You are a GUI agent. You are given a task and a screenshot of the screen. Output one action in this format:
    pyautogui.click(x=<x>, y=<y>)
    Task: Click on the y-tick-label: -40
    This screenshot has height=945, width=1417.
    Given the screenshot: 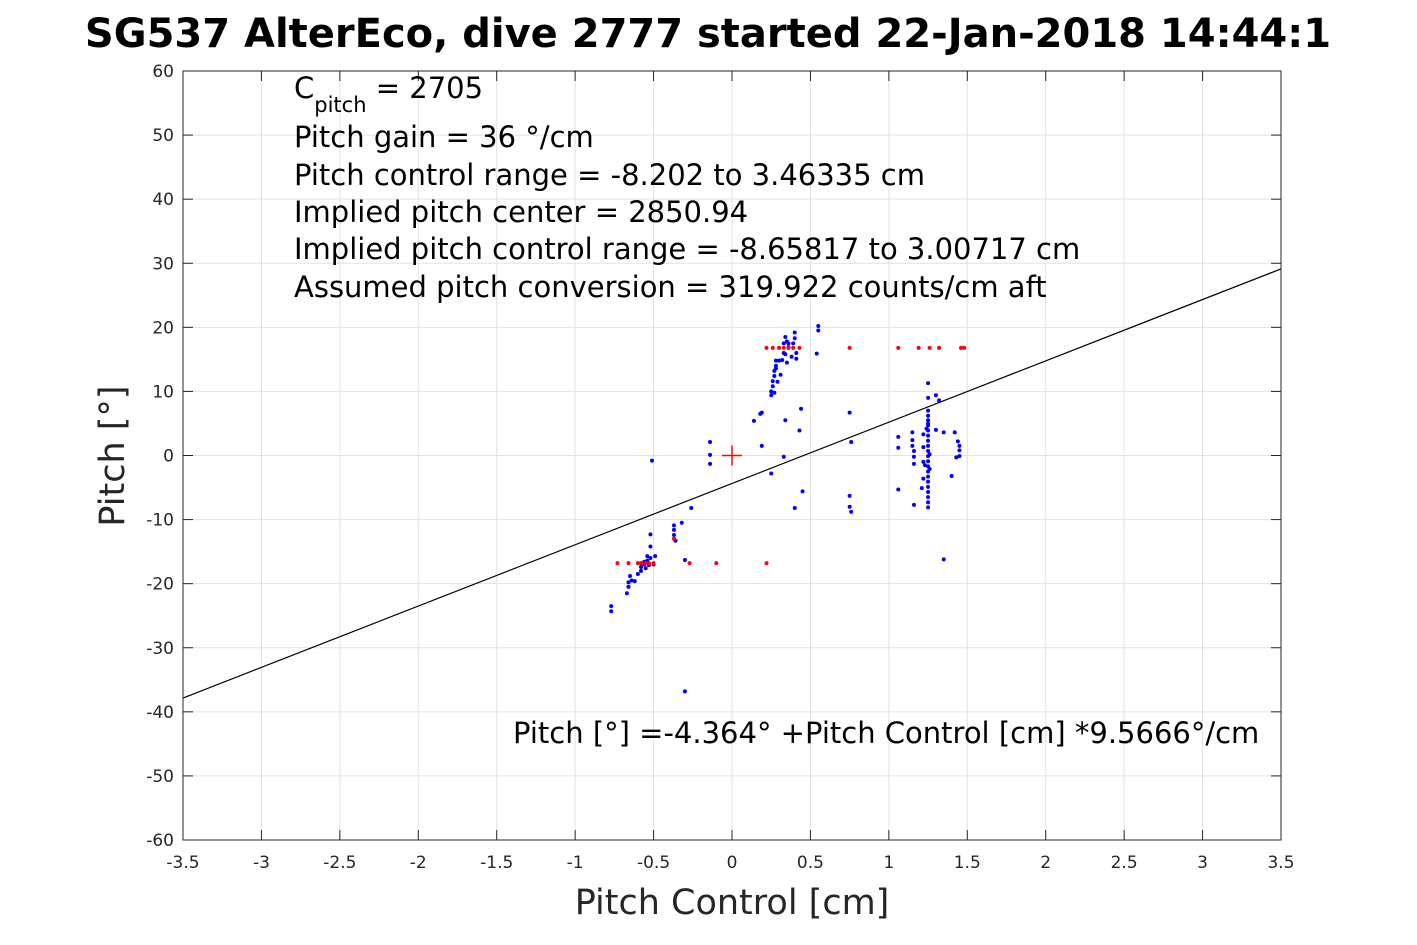 What is the action you would take?
    pyautogui.click(x=160, y=713)
    